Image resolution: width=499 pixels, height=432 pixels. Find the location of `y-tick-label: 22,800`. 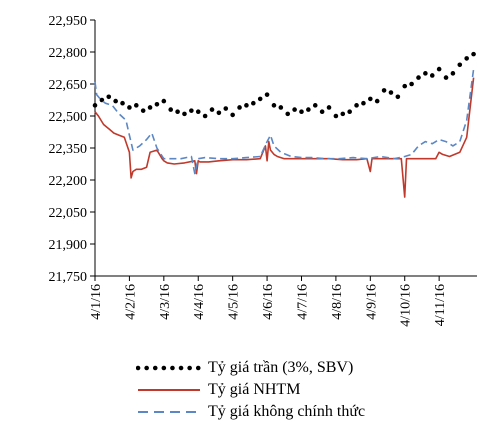

y-tick-label: 22,800 is located at coordinates (68, 53).